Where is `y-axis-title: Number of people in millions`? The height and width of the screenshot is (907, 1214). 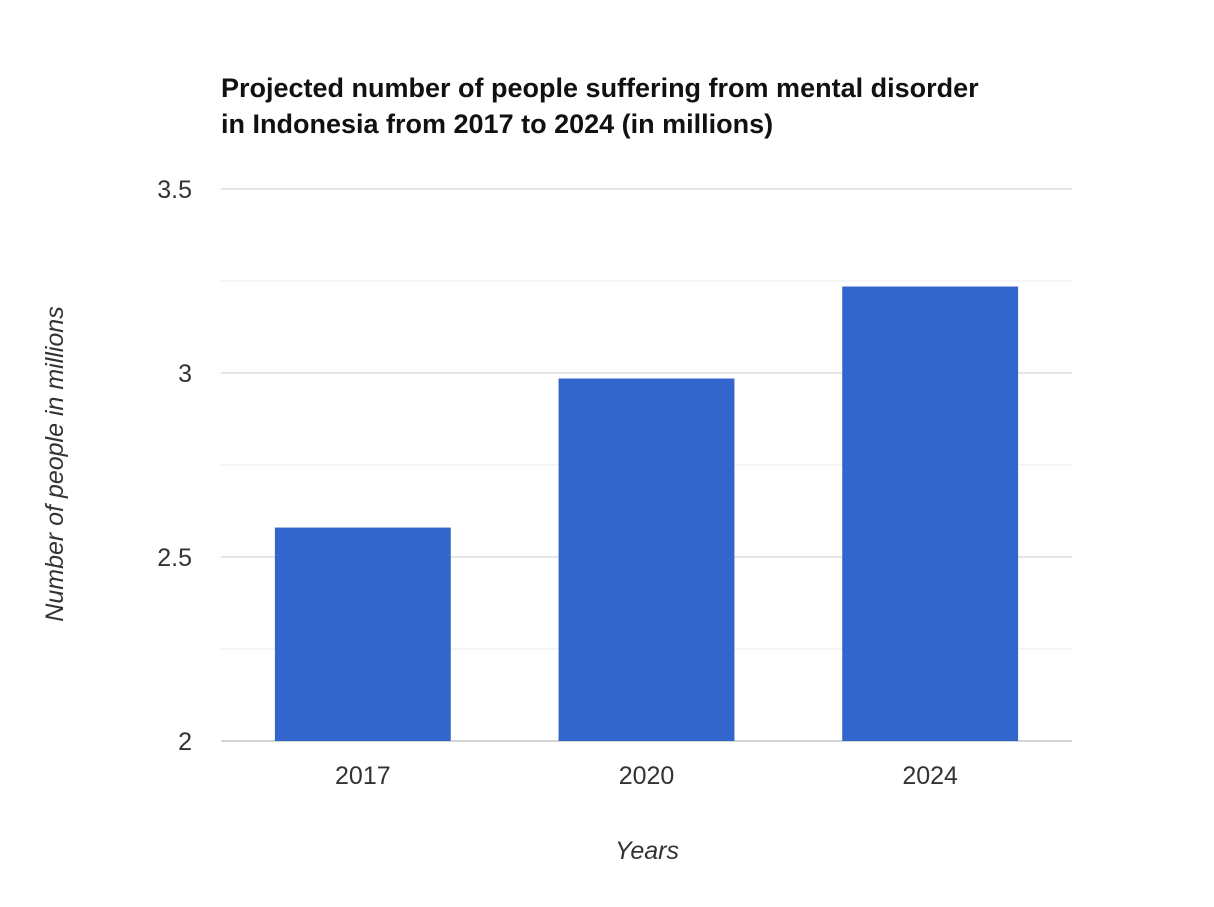 y-axis-title: Number of people in millions is located at coordinates (55, 463).